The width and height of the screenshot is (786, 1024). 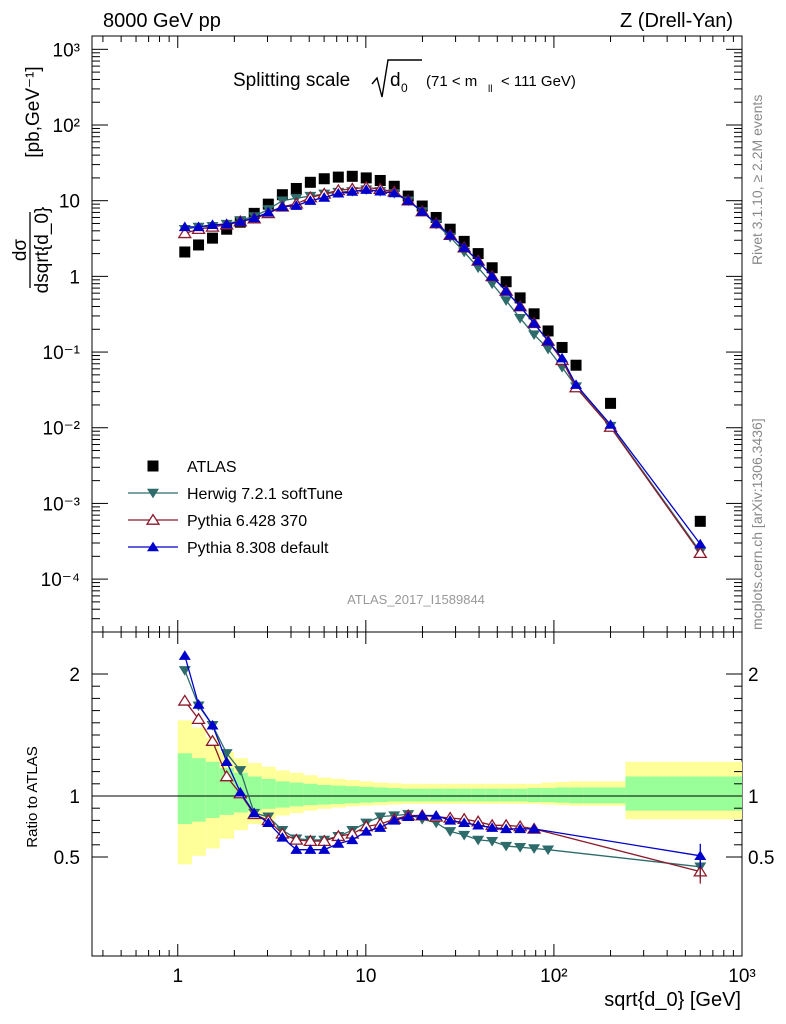 I want to click on plot-title-range-end: < 111 GeV), so click(x=538, y=81).